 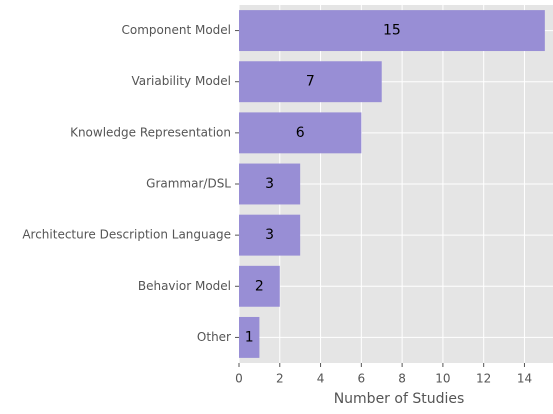 I want to click on value-label: 7, so click(x=310, y=82).